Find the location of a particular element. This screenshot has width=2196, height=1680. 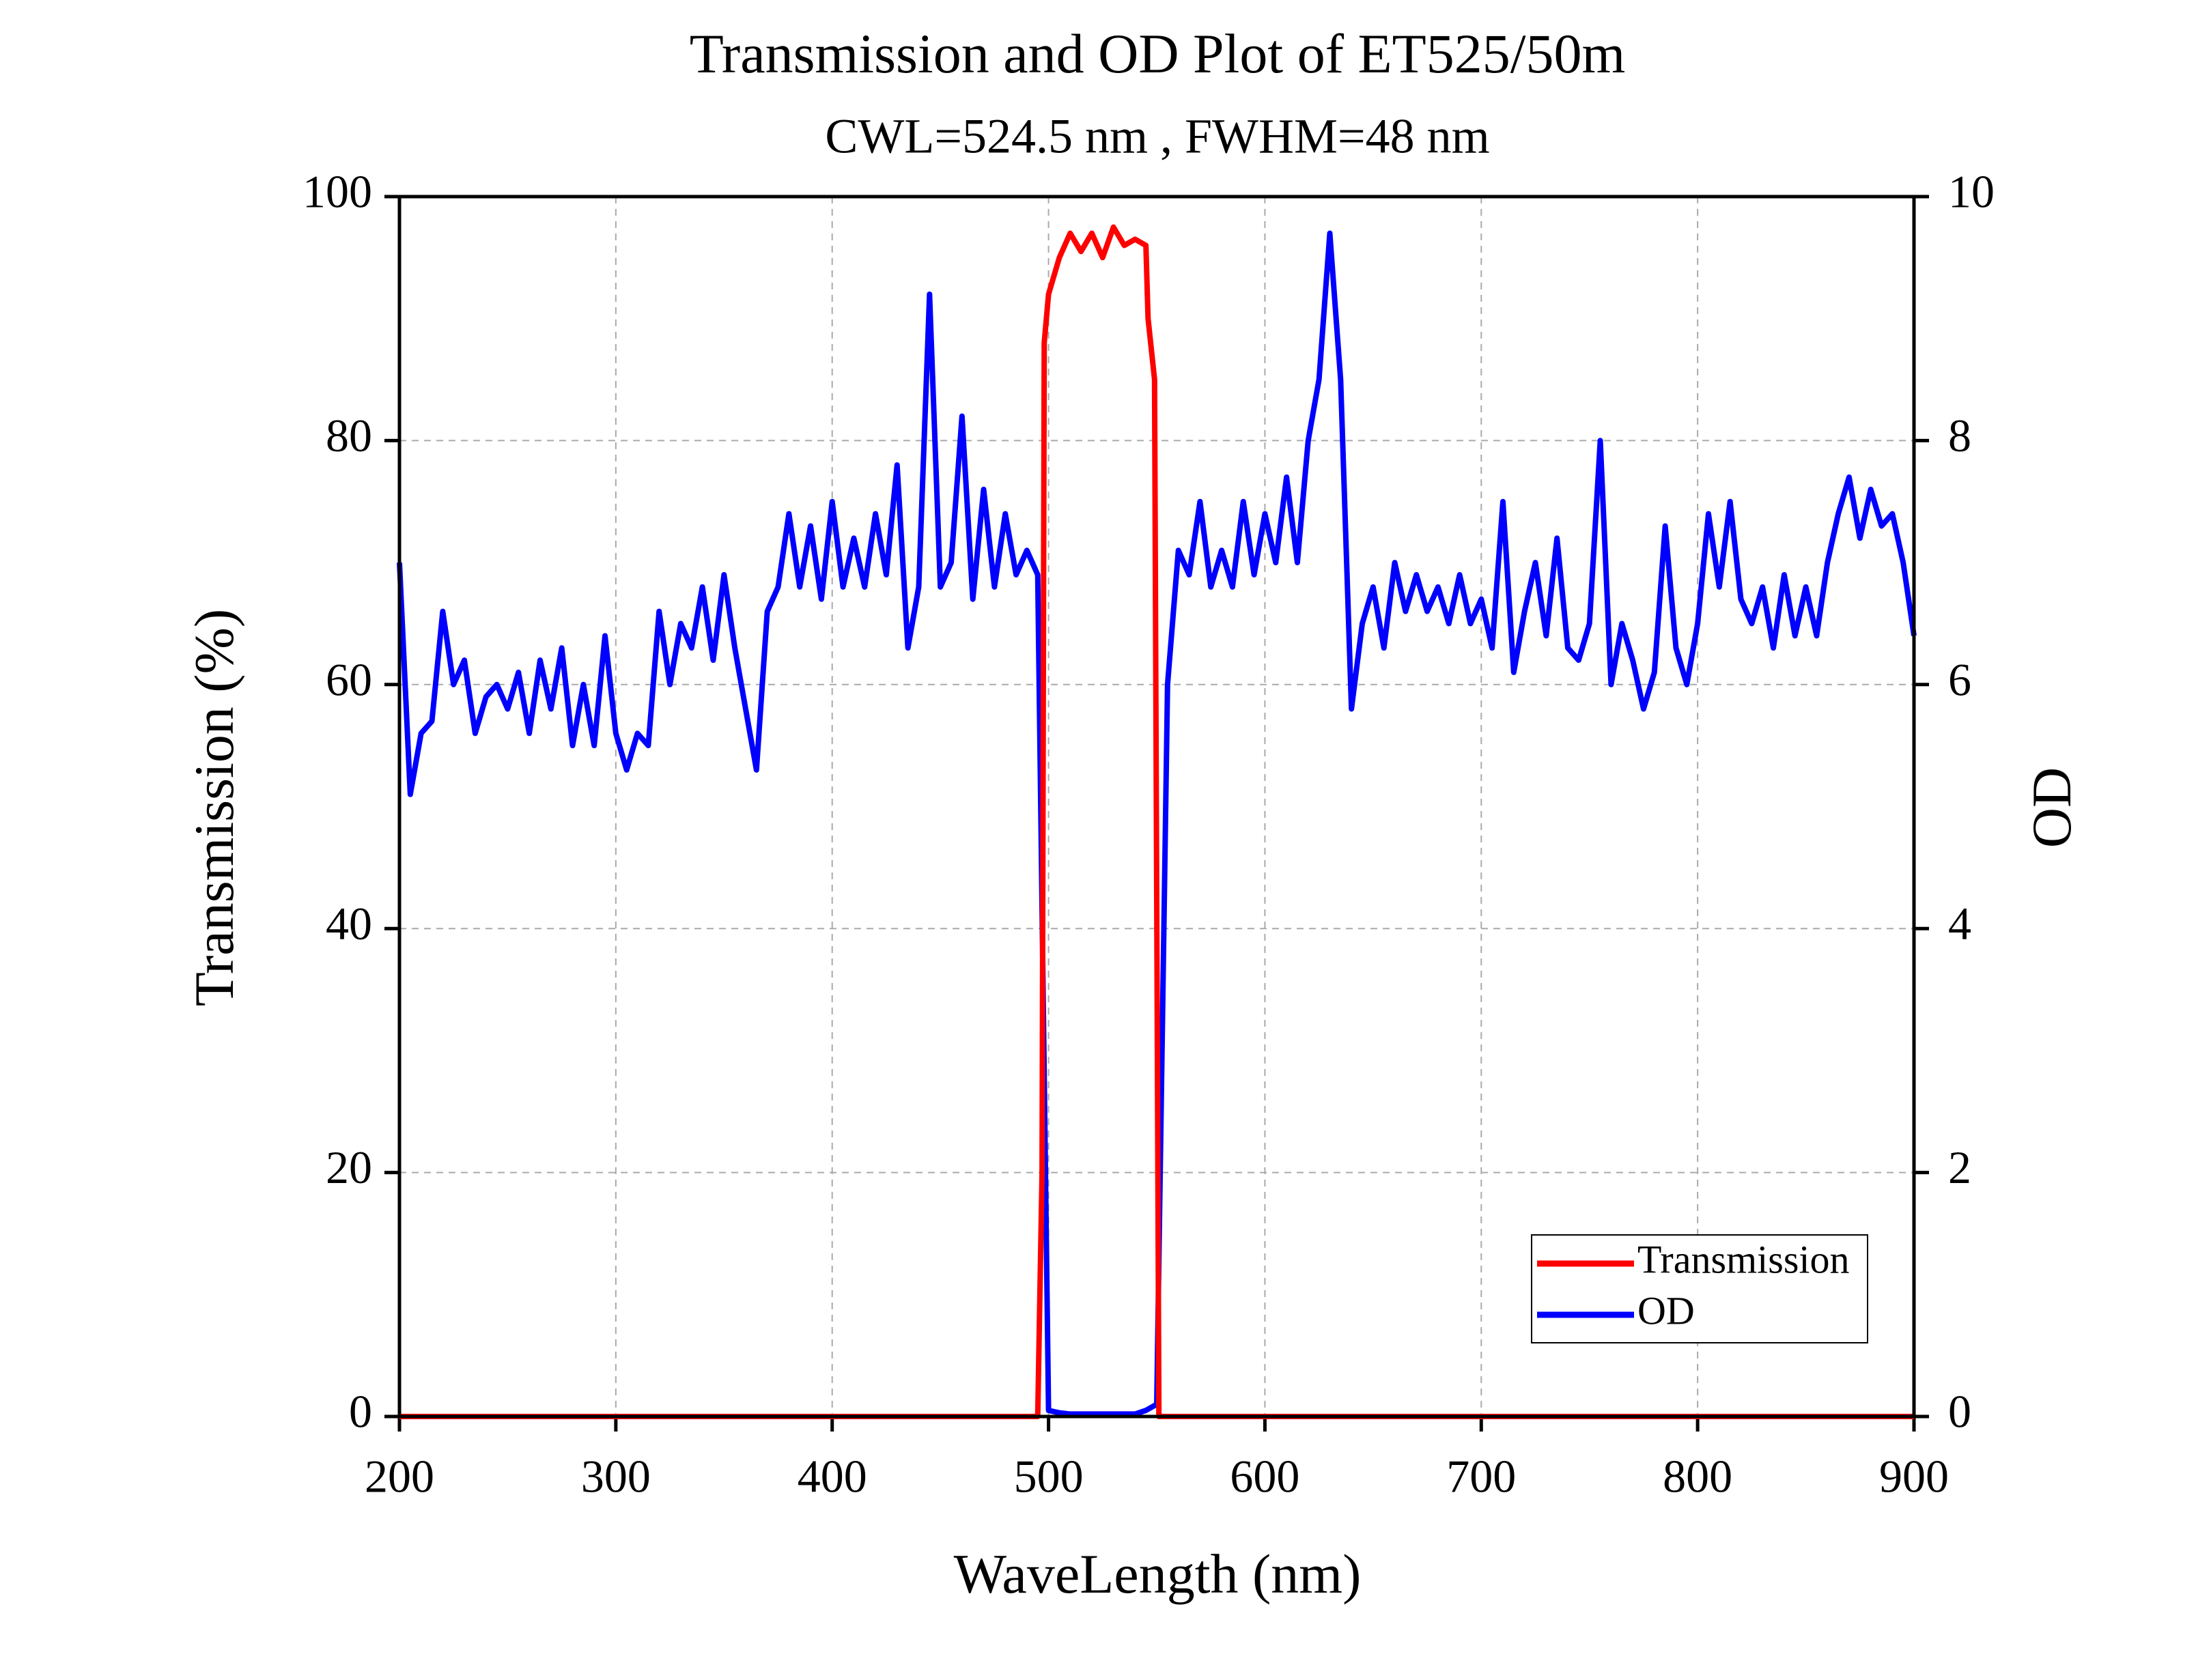

y-tick-label: 60 is located at coordinates (349, 679).